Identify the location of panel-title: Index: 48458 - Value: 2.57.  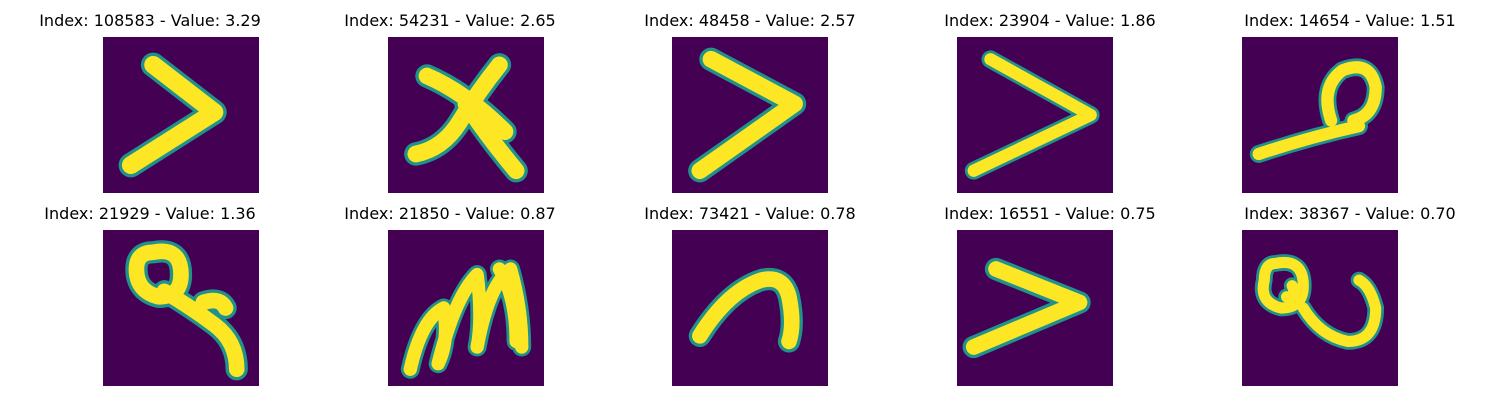
(750, 20).